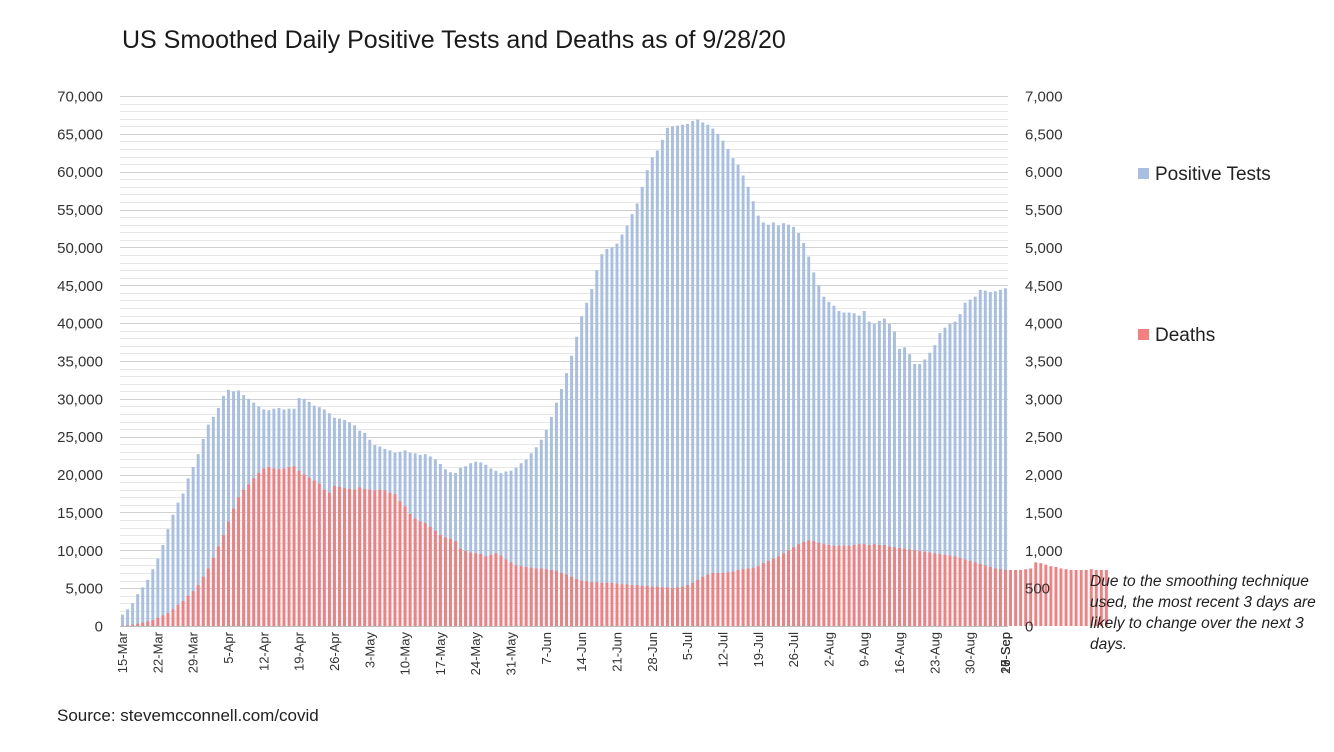  What do you see at coordinates (80, 399) in the screenshot?
I see `left-y-tick-label: 30,000` at bounding box center [80, 399].